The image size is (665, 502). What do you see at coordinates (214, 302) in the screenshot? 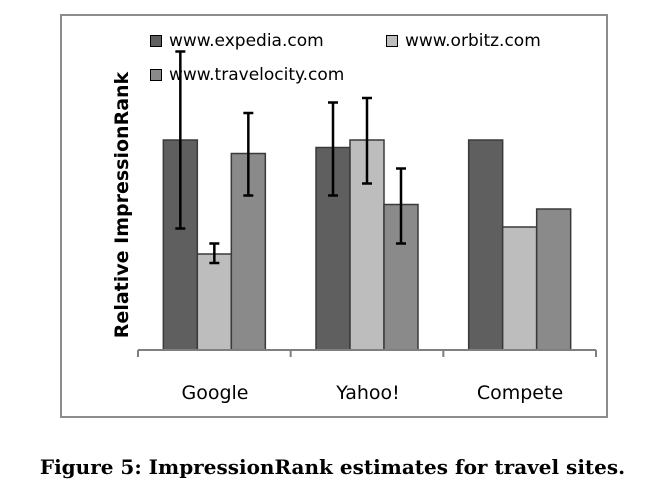
I see `bar-orbitz-google` at bounding box center [214, 302].